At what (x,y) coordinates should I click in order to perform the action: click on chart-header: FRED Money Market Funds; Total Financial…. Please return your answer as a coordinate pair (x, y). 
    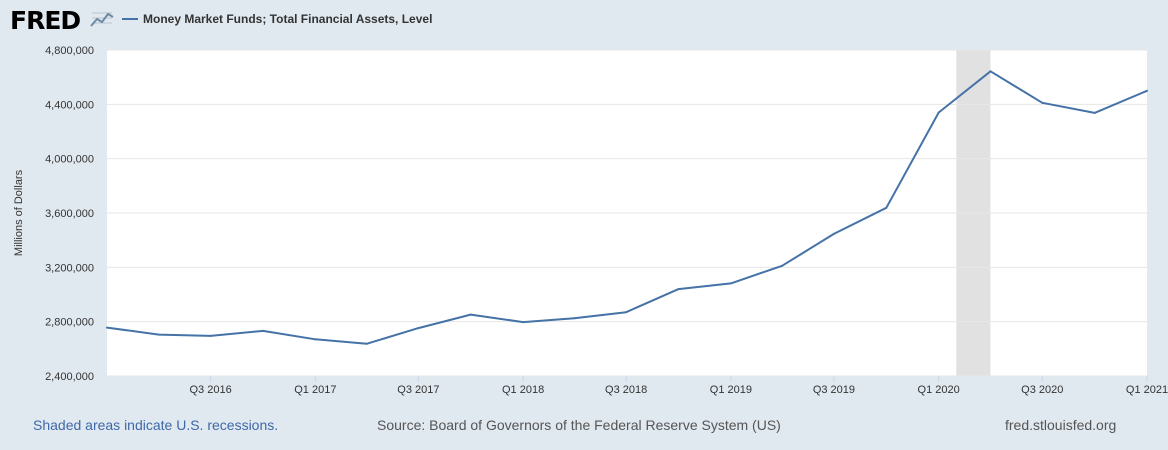
    Looking at the image, I should click on (585, 20).